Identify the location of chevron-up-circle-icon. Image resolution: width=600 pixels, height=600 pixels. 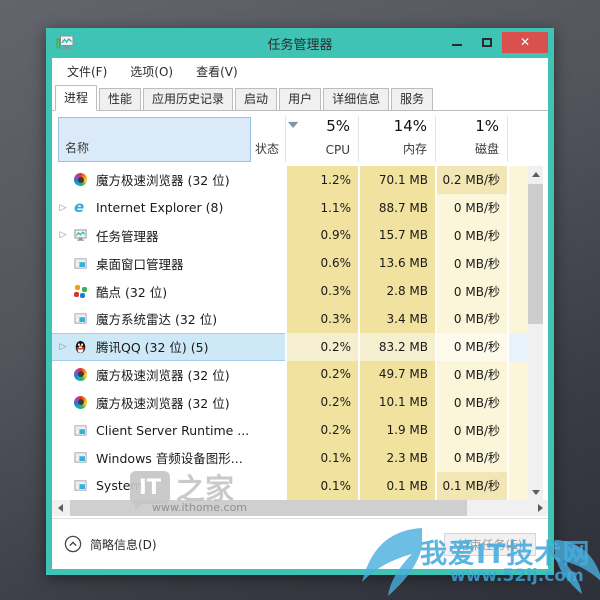
(73, 544).